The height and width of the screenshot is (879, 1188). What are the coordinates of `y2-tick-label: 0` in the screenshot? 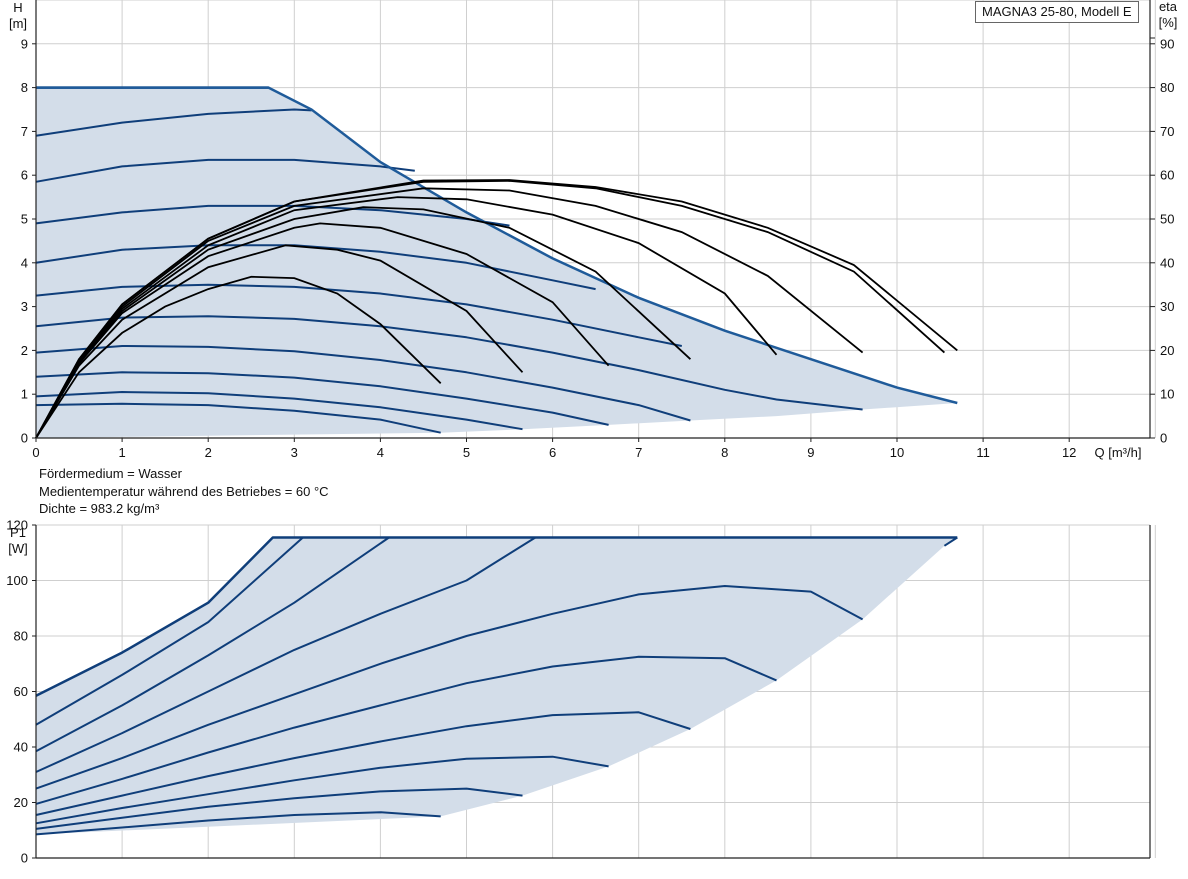 It's located at (1163, 438).